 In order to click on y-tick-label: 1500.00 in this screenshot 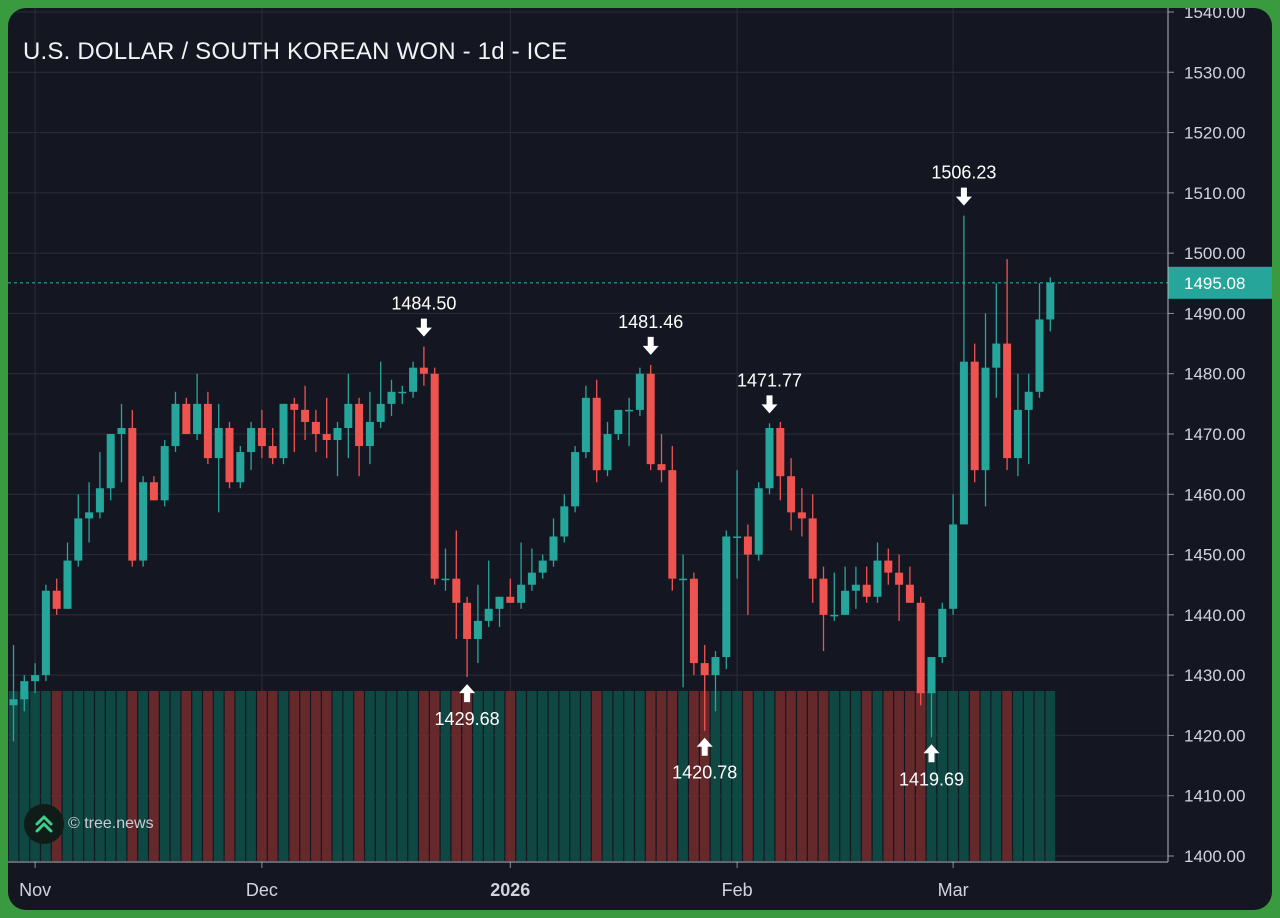, I will do `click(1214, 253)`.